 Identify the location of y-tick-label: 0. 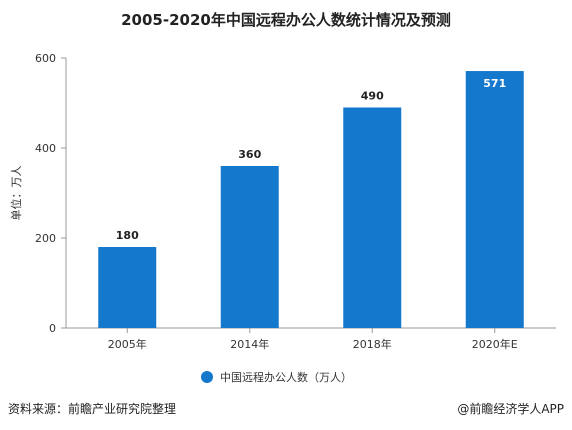
(52, 328).